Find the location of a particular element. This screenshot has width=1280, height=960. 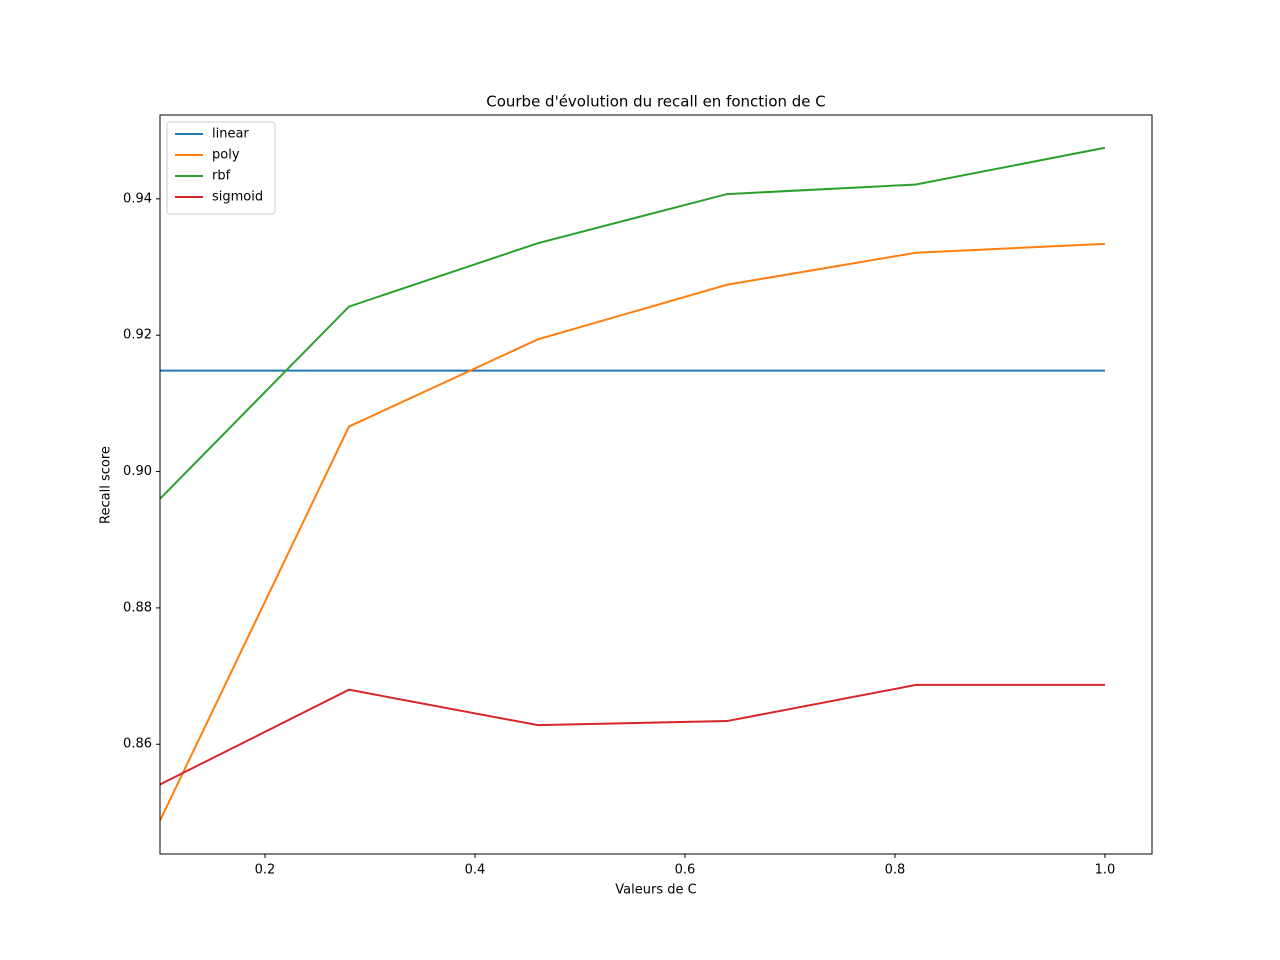

legend-box is located at coordinates (221, 168).